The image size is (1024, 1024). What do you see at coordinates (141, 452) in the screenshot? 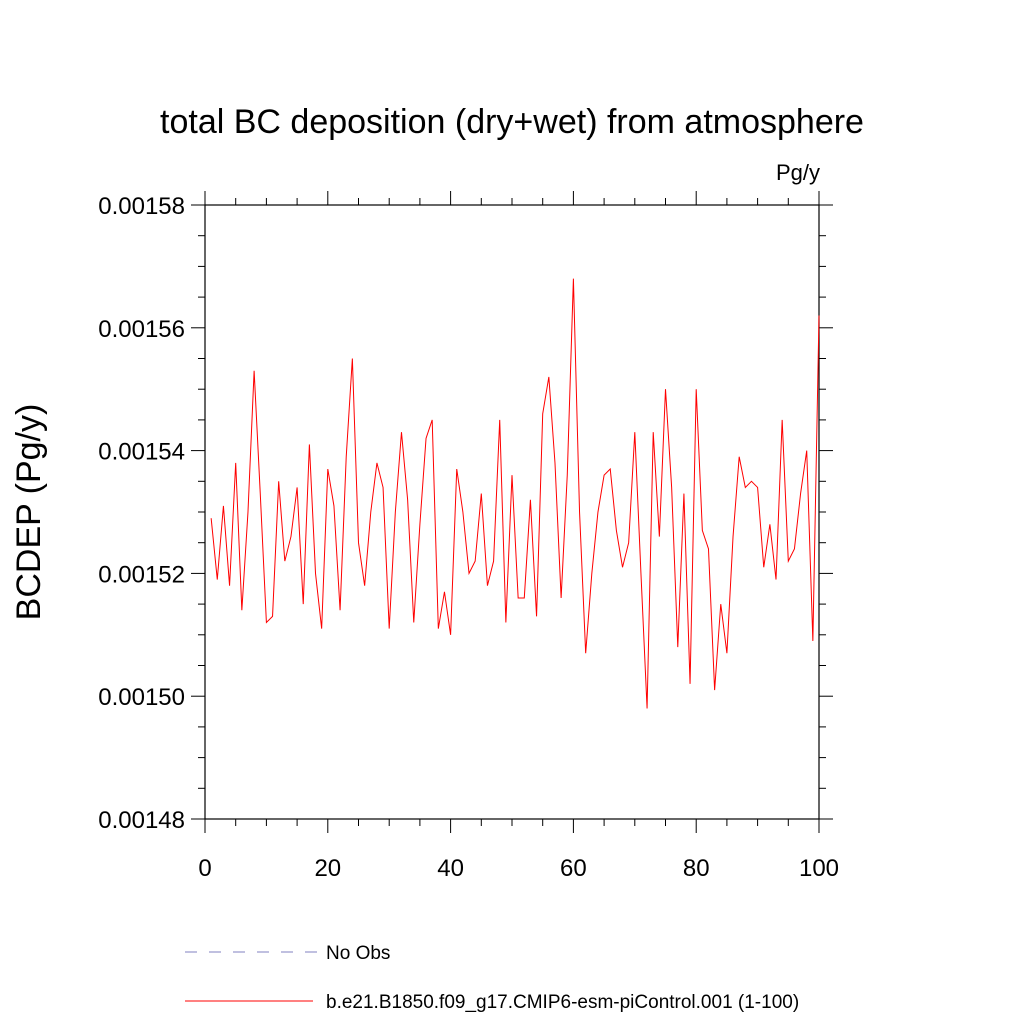
I see `y-tick-label: 0.00154` at bounding box center [141, 452].